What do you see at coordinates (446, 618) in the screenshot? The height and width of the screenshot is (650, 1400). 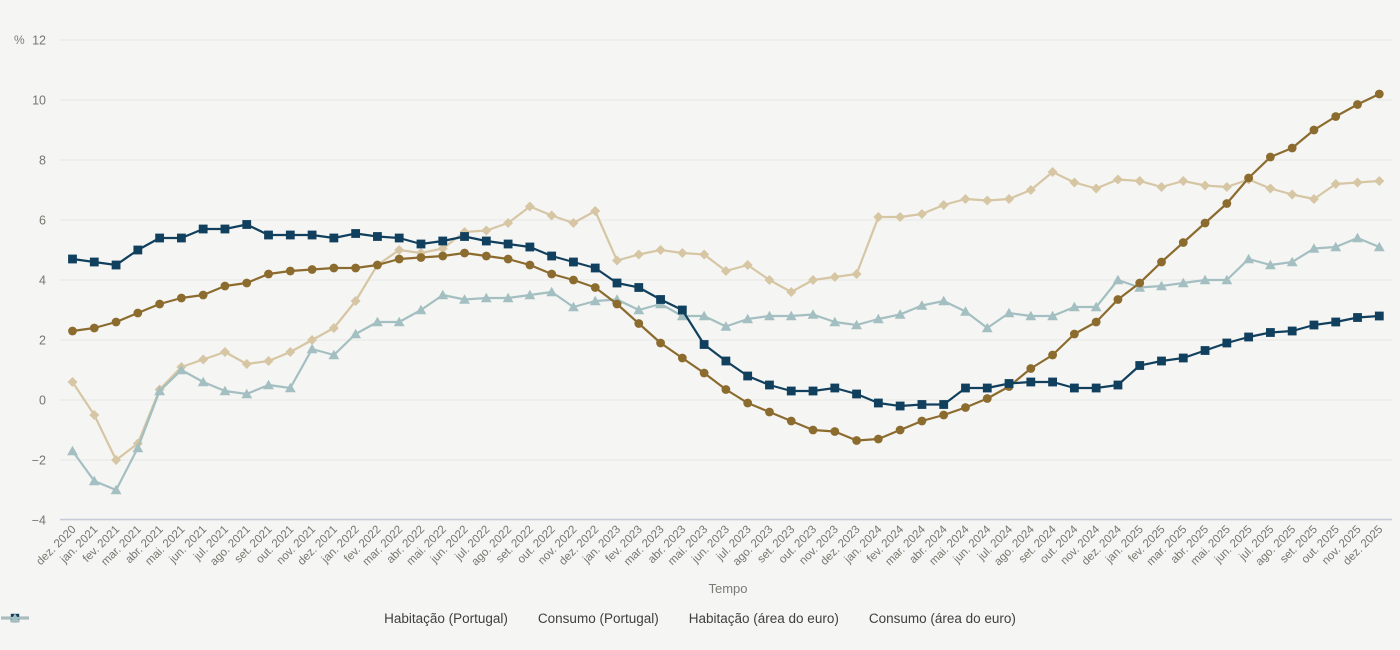 I see `legend-label-habita-o-portugal: Habitação (Portugal)` at bounding box center [446, 618].